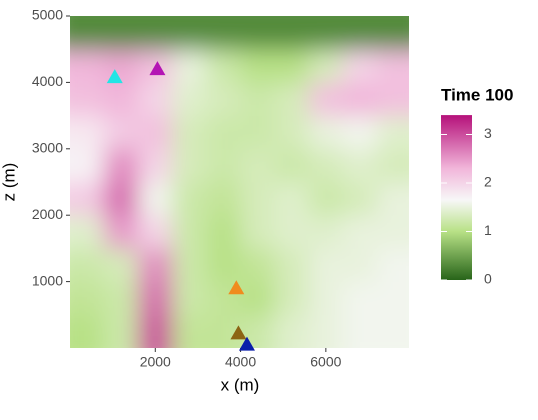 Image resolution: width=538 pixels, height=420 pixels. What do you see at coordinates (47, 280) in the screenshot?
I see `y-tick-label: 1000` at bounding box center [47, 280].